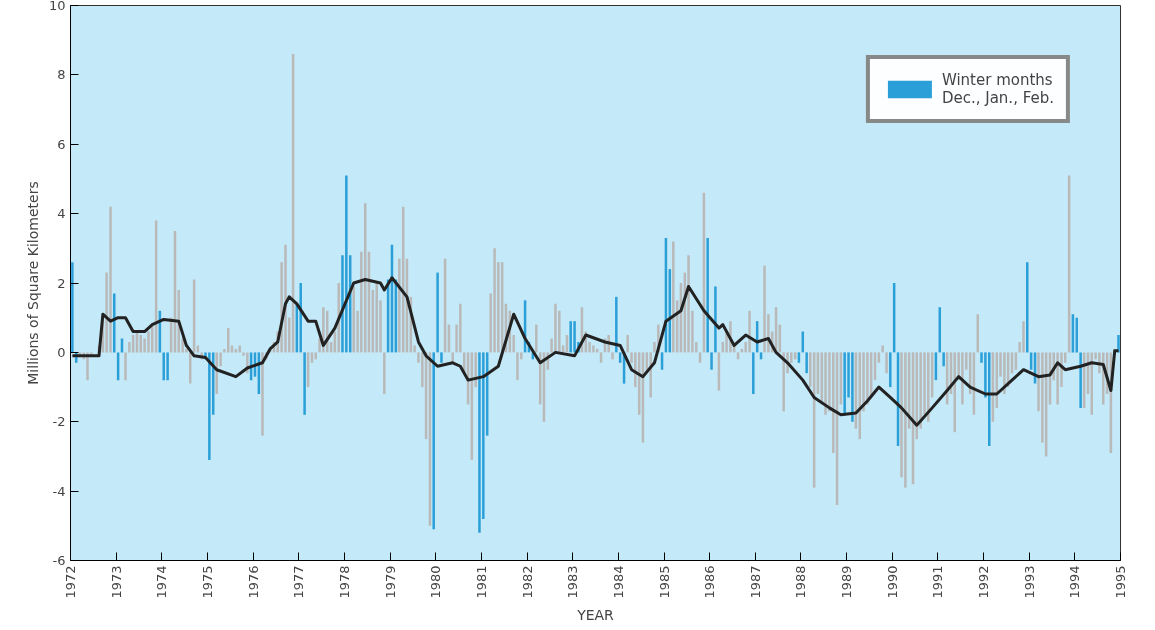 Image resolution: width=1155 pixels, height=630 pixels. What do you see at coordinates (997, 89) in the screenshot?
I see `legend-label: Winter months Dec., Jan., Feb.` at bounding box center [997, 89].